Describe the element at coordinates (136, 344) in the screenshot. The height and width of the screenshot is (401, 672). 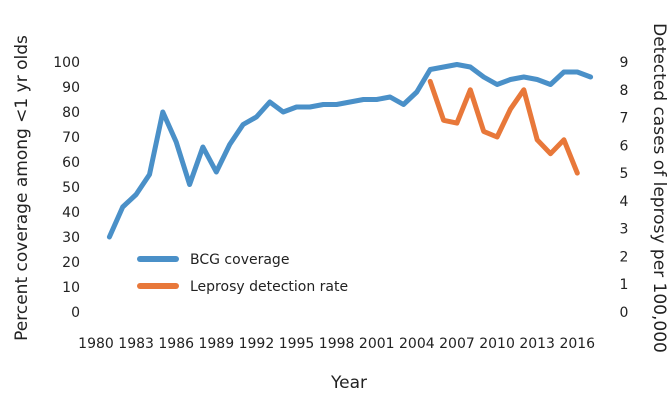
I see `x-tick-label: 1983` at that location.